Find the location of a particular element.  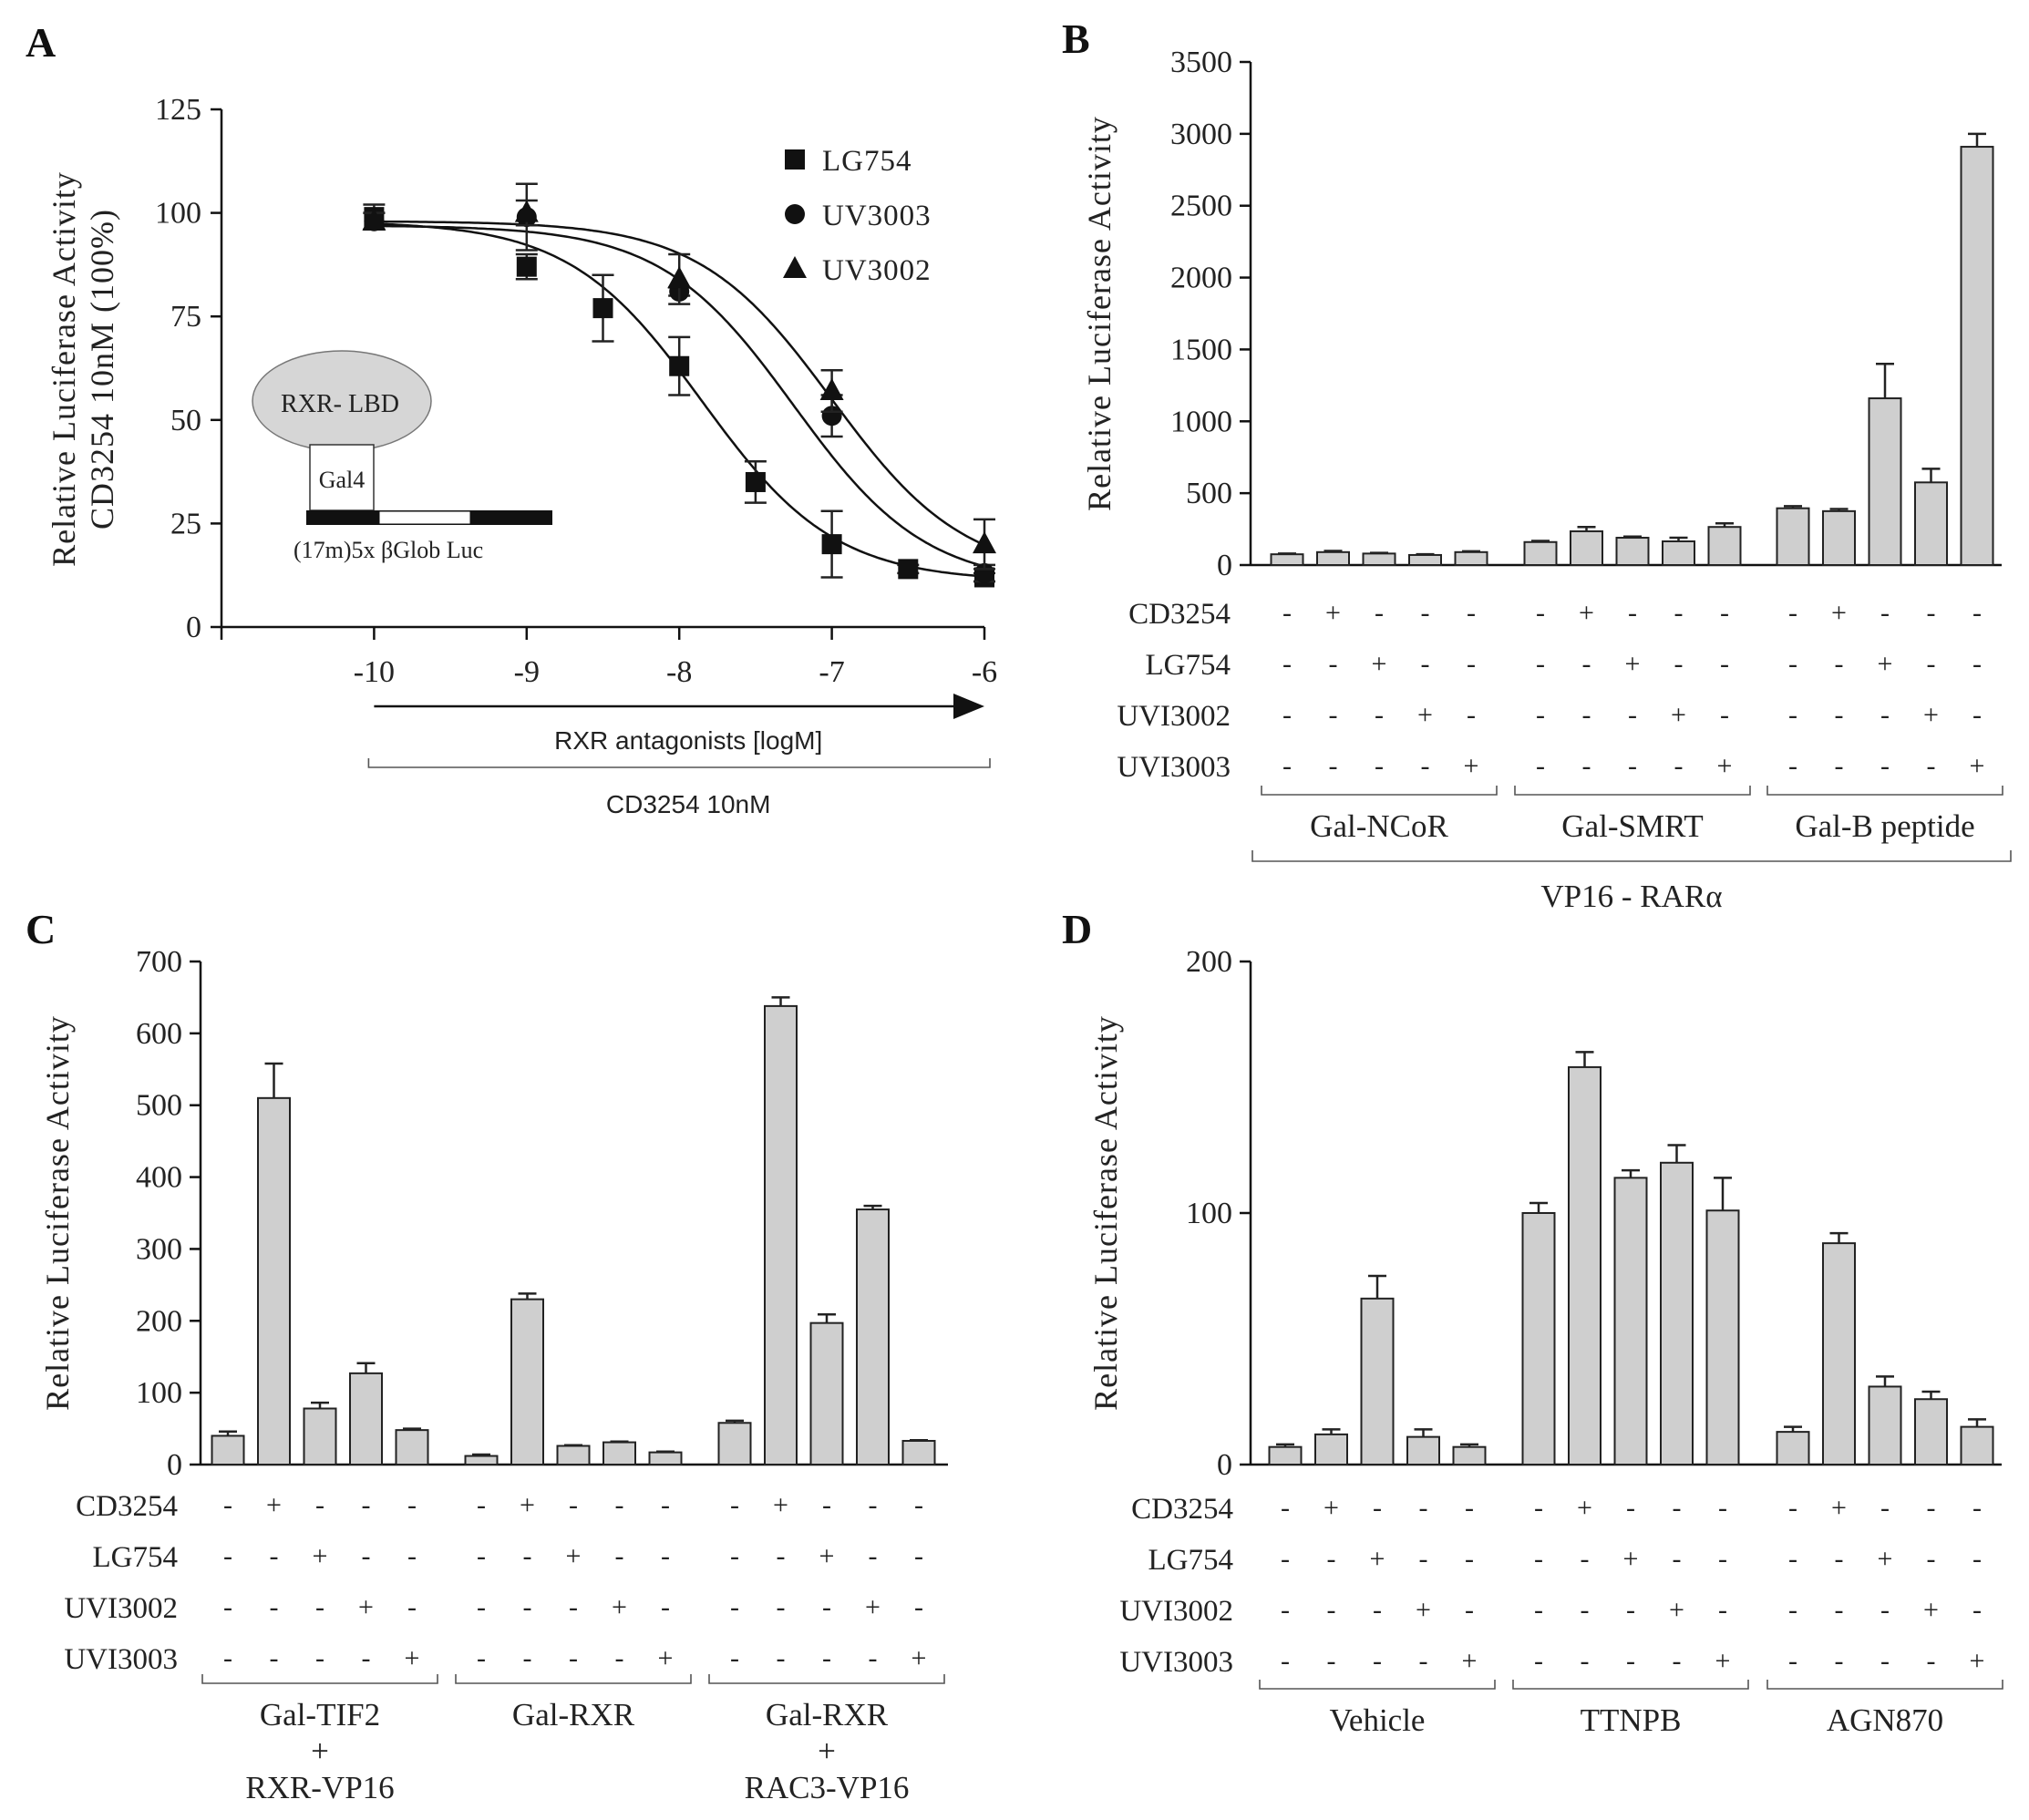

group-label: RAC3-VP16 is located at coordinates (827, 1787).